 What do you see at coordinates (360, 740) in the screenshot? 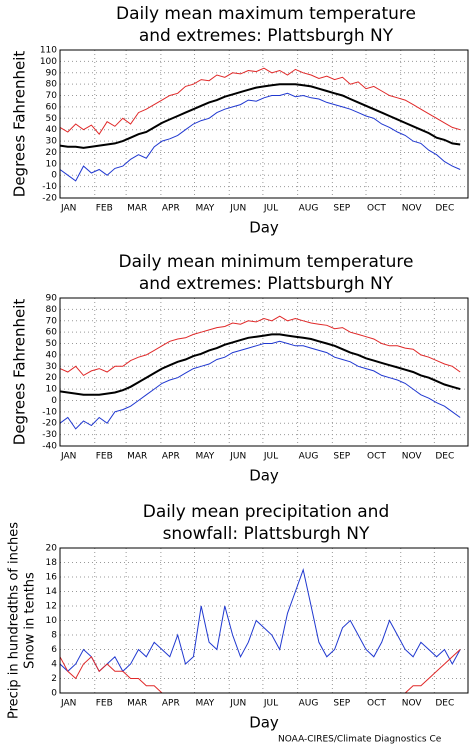
I see `credit: NOAA-CIRES/Climate Diagnostics Ce` at bounding box center [360, 740].